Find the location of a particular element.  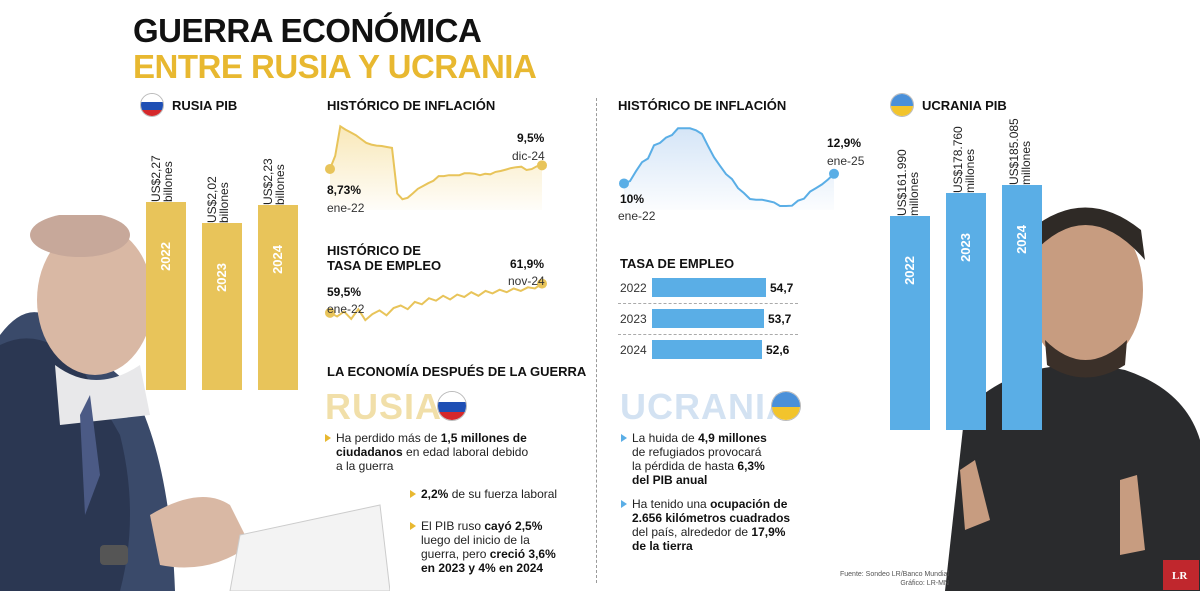

ua-employment-bar-2022 is located at coordinates (709, 287).